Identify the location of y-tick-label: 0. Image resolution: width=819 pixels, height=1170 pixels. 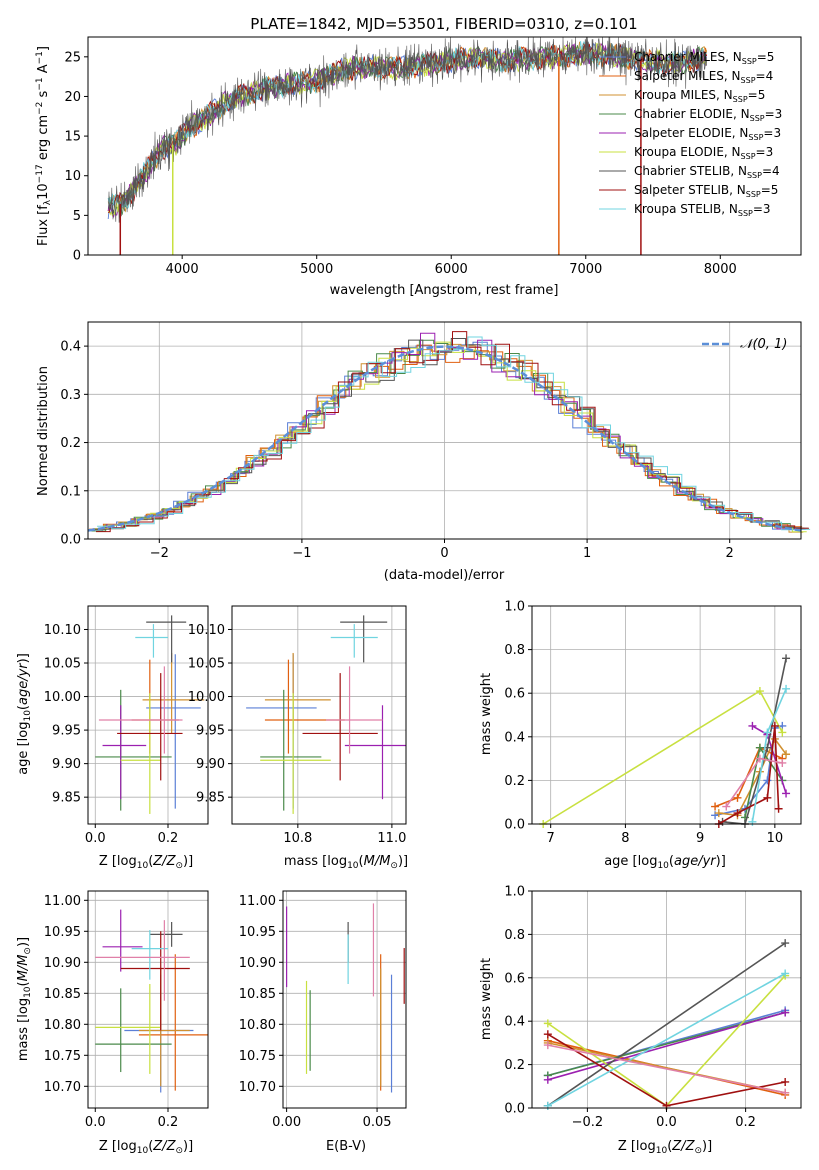
(77, 256).